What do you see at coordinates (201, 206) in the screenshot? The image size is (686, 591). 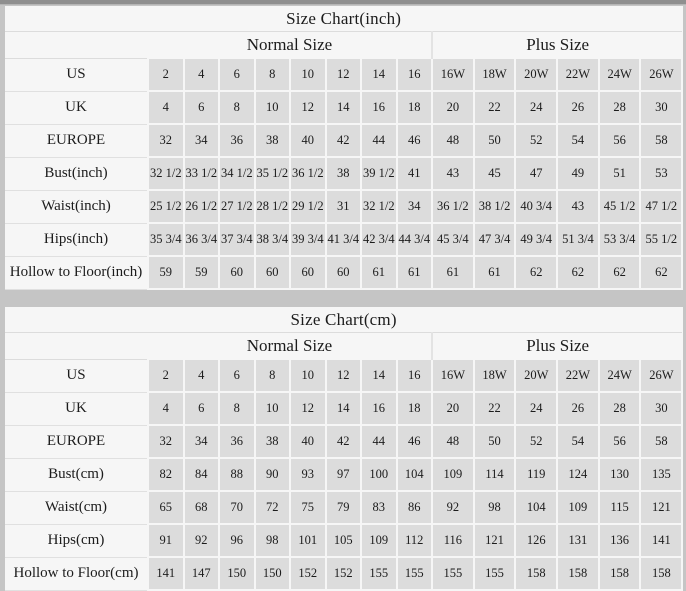 I see `size-value-cell: 26 1/2` at bounding box center [201, 206].